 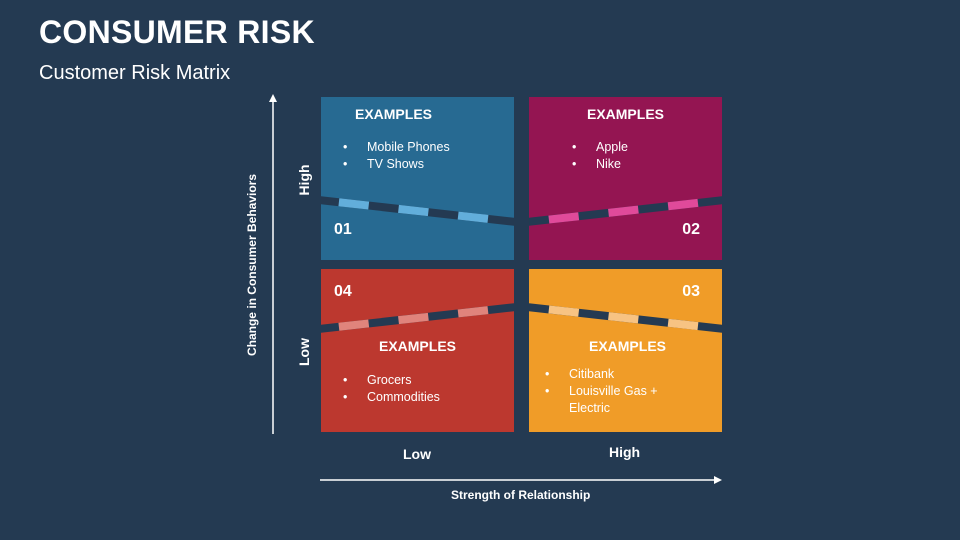 I want to click on examples-list: Citibank Louisville Gas + Electric, so click(x=601, y=391).